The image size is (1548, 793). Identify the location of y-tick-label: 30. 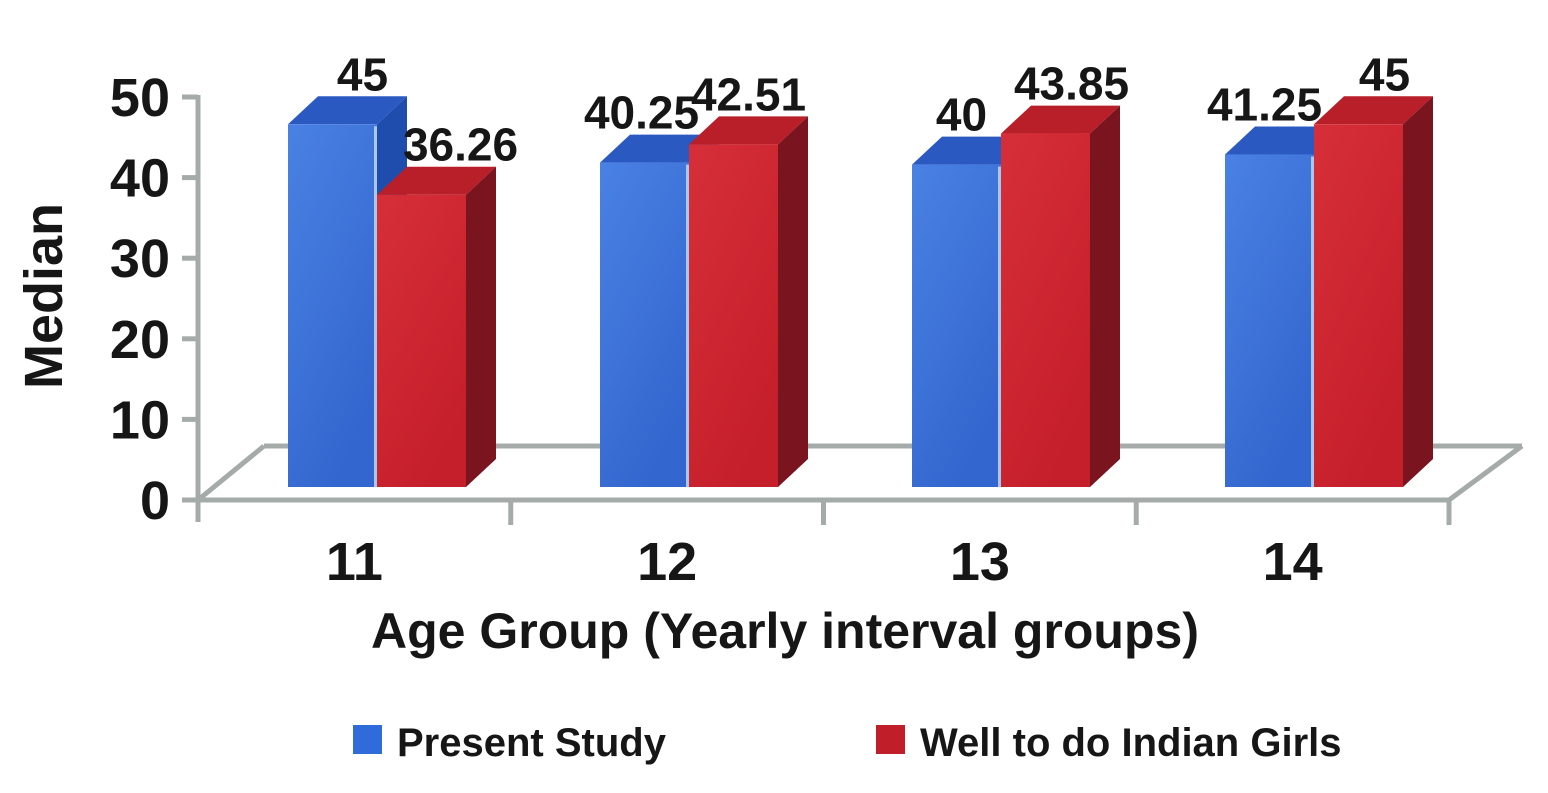
(140, 259).